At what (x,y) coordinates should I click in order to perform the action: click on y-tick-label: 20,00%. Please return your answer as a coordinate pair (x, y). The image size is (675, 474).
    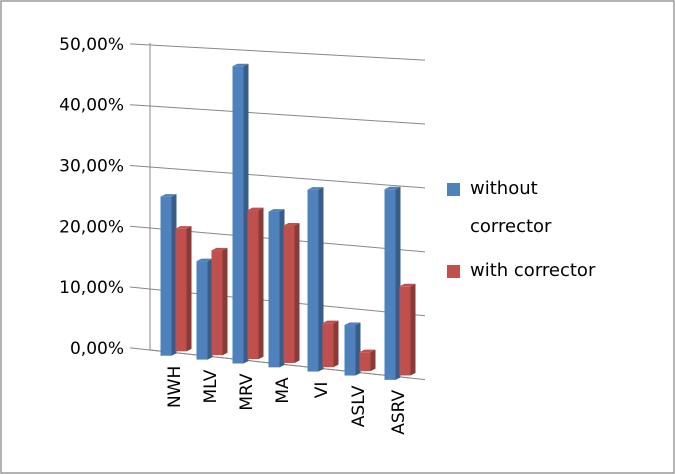
    Looking at the image, I should click on (91, 227).